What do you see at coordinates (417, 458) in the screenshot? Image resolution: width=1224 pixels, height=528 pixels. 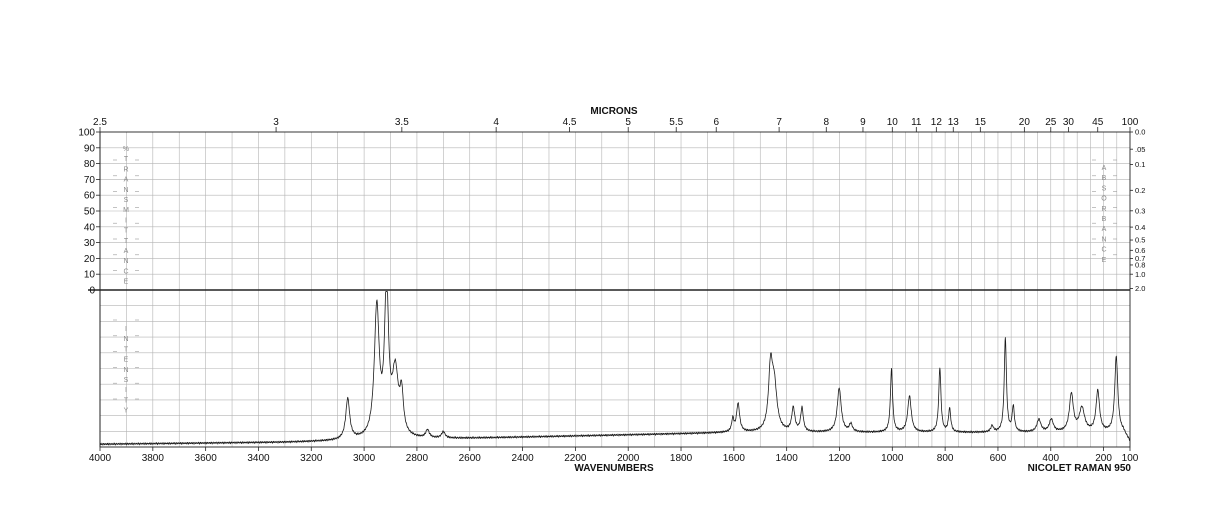 I see `wavenumber-tick-label: 2800` at bounding box center [417, 458].